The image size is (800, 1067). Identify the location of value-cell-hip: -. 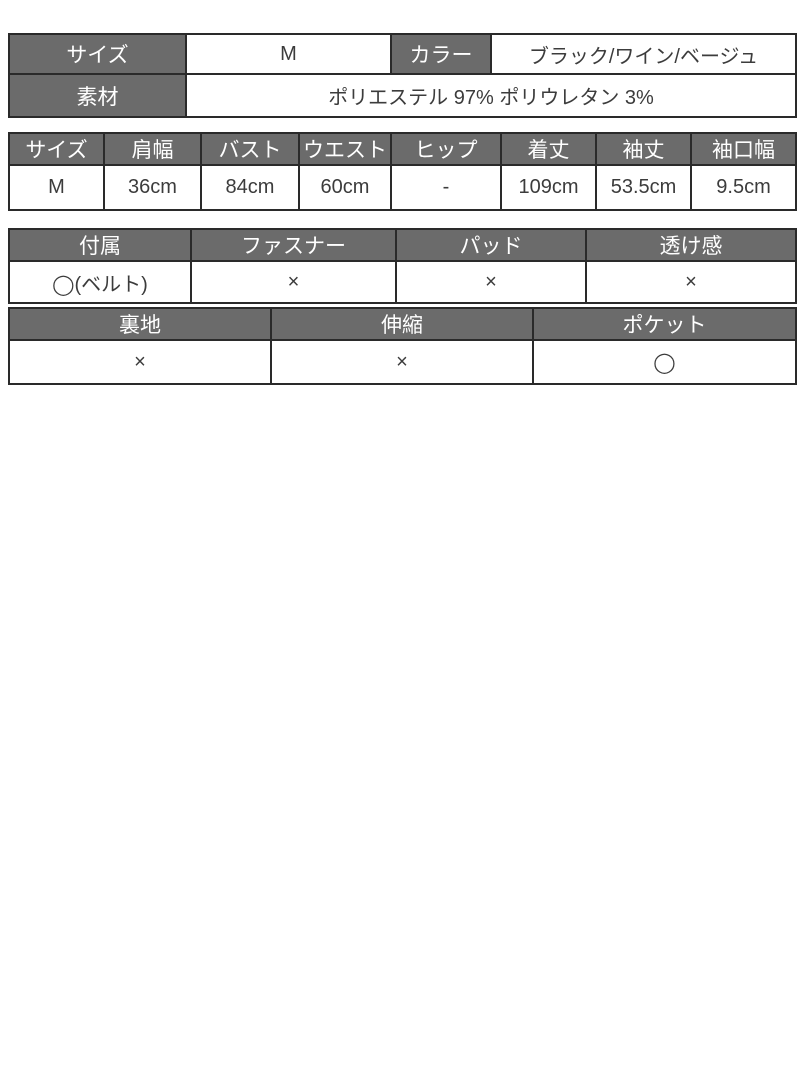
(446, 187).